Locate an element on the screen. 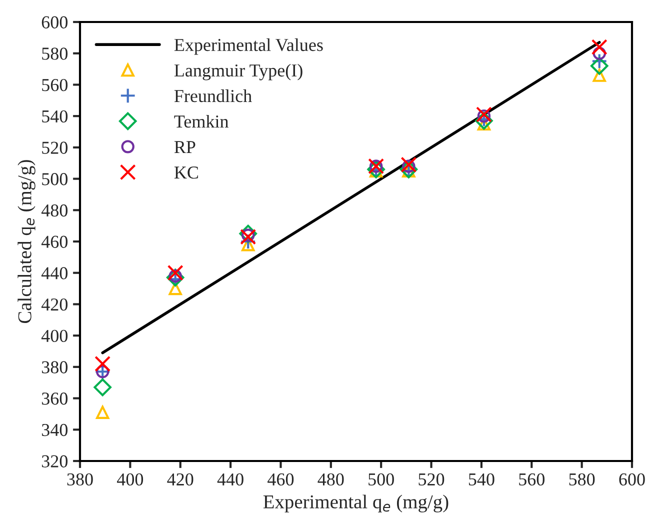 This screenshot has width=646, height=532. y-tick-label: 600 is located at coordinates (55, 22).